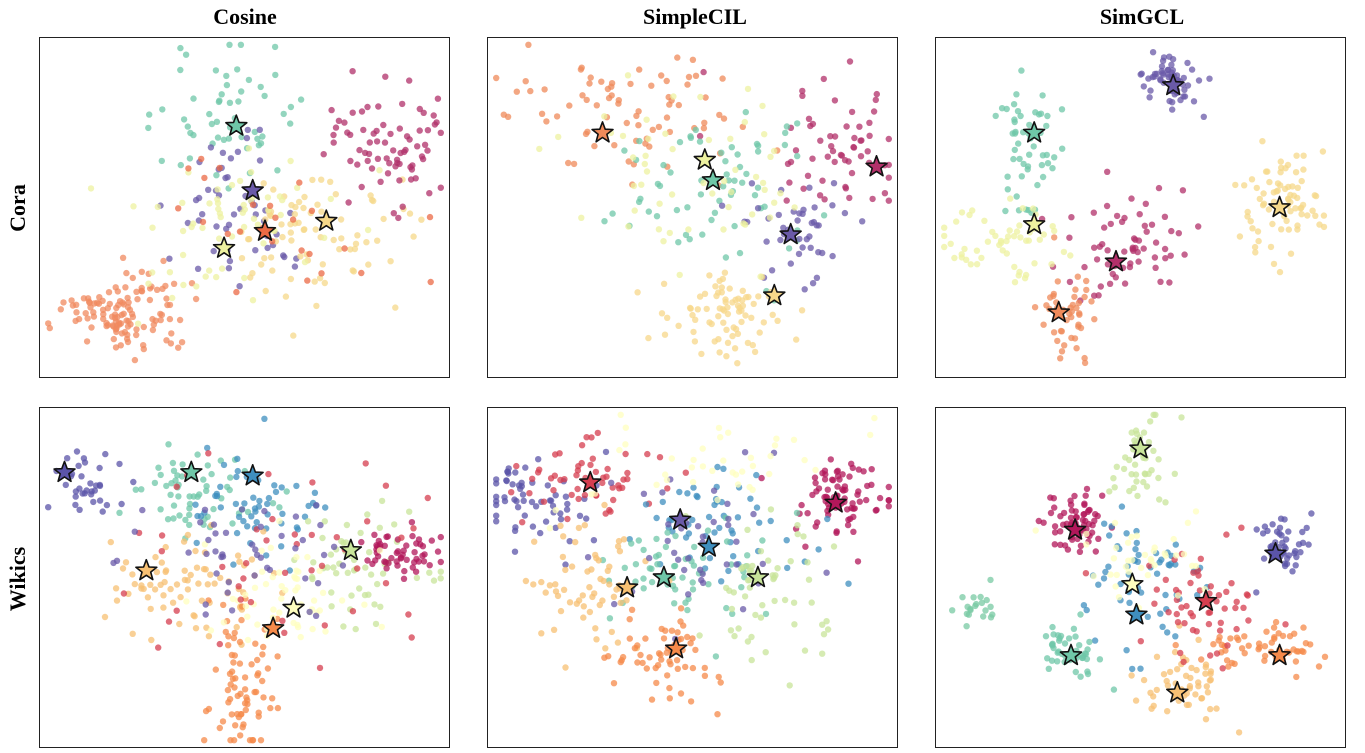 This screenshot has height=753, width=1365. Describe the element at coordinates (704, 159) in the screenshot. I see `prototype-star-marker` at that location.